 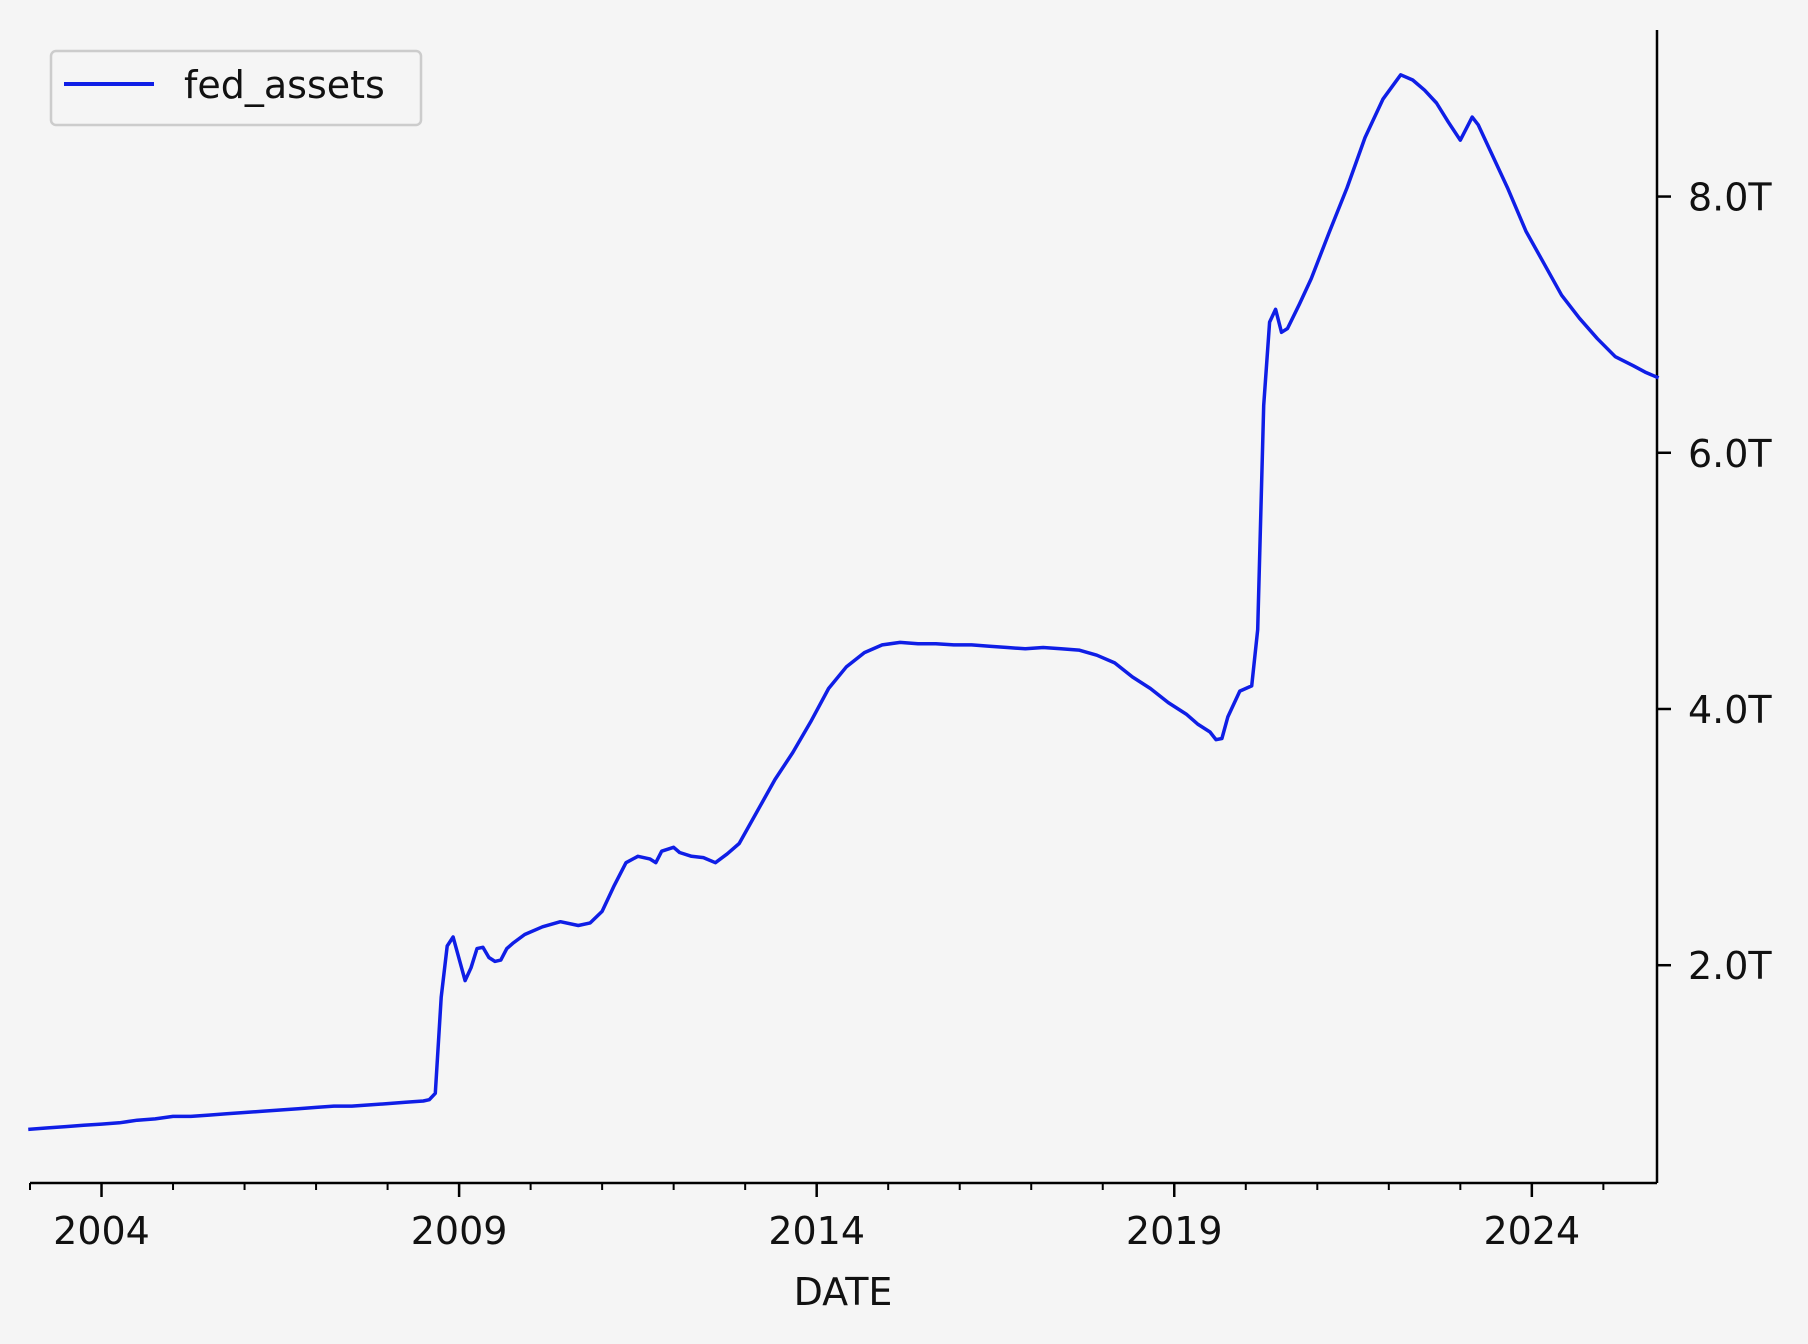 I want to click on x-axis-title: DATE, so click(x=843, y=1292).